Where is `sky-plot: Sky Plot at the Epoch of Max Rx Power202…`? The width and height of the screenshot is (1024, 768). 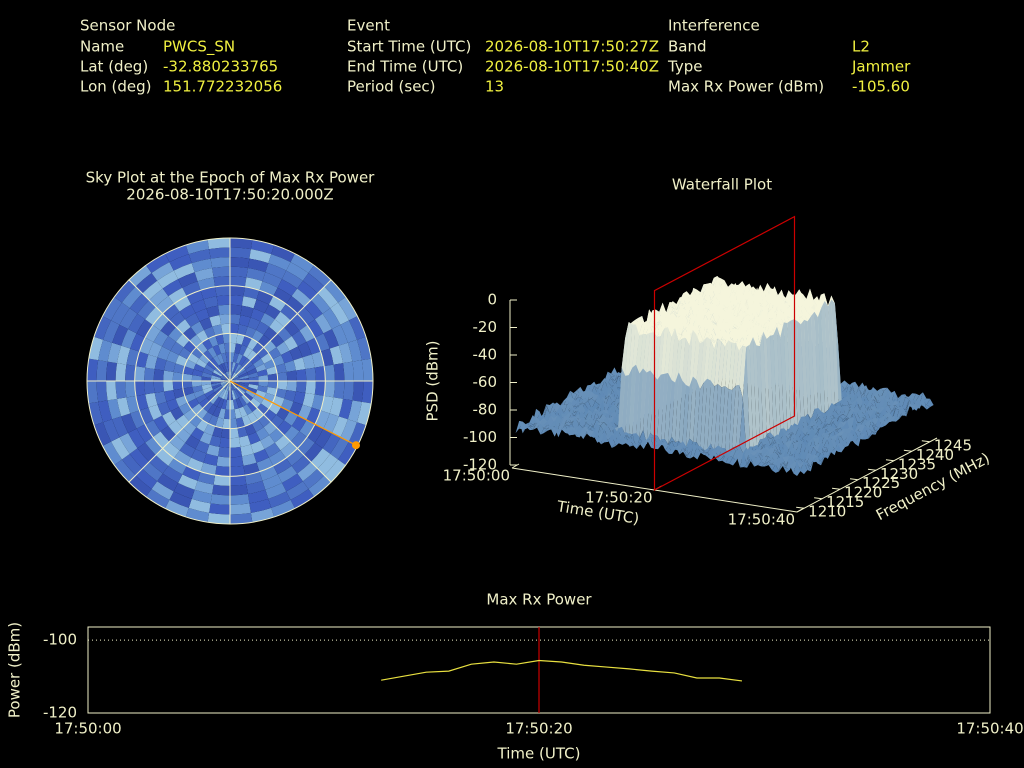 sky-plot: Sky Plot at the Epoch of Max Rx Power202… is located at coordinates (230, 347).